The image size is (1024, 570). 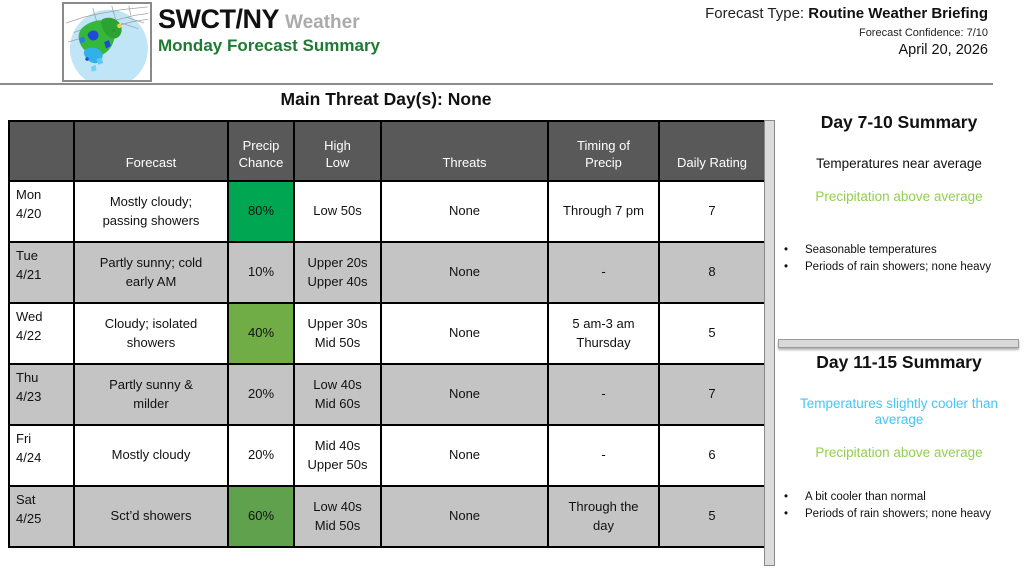 What do you see at coordinates (322, 22) in the screenshot?
I see `brand-suffix: Weather` at bounding box center [322, 22].